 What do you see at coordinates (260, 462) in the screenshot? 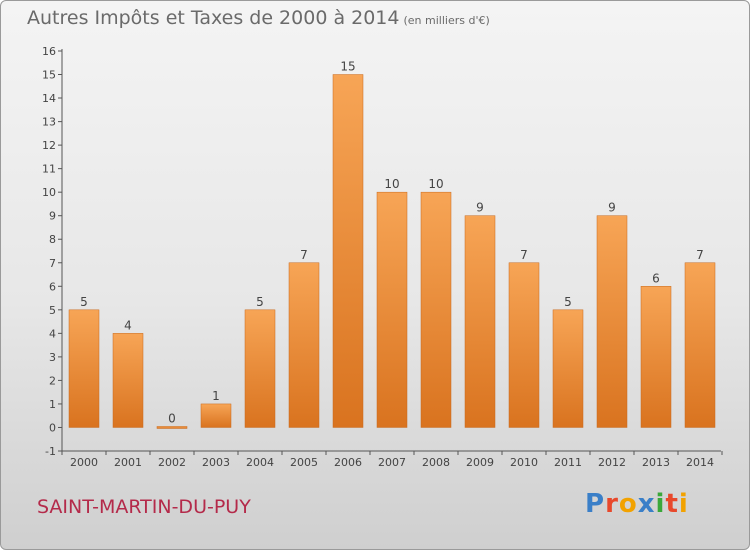
I see `x-tick-label: 2004` at bounding box center [260, 462].